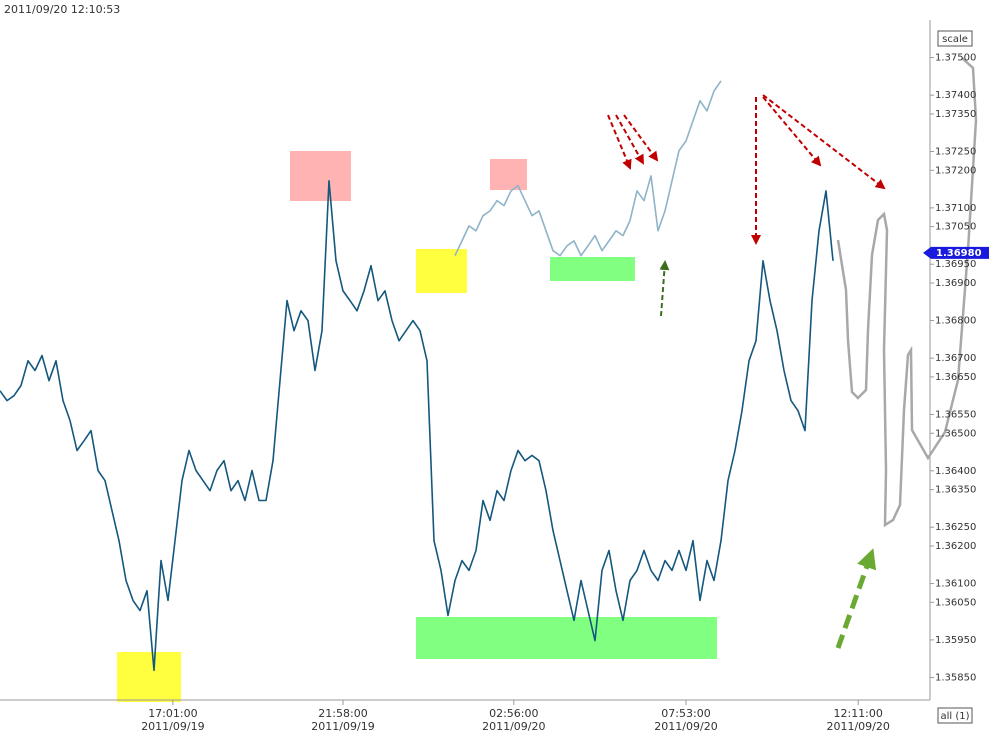  What do you see at coordinates (513, 713) in the screenshot?
I see `x-tick-label: 02:56:00` at bounding box center [513, 713].